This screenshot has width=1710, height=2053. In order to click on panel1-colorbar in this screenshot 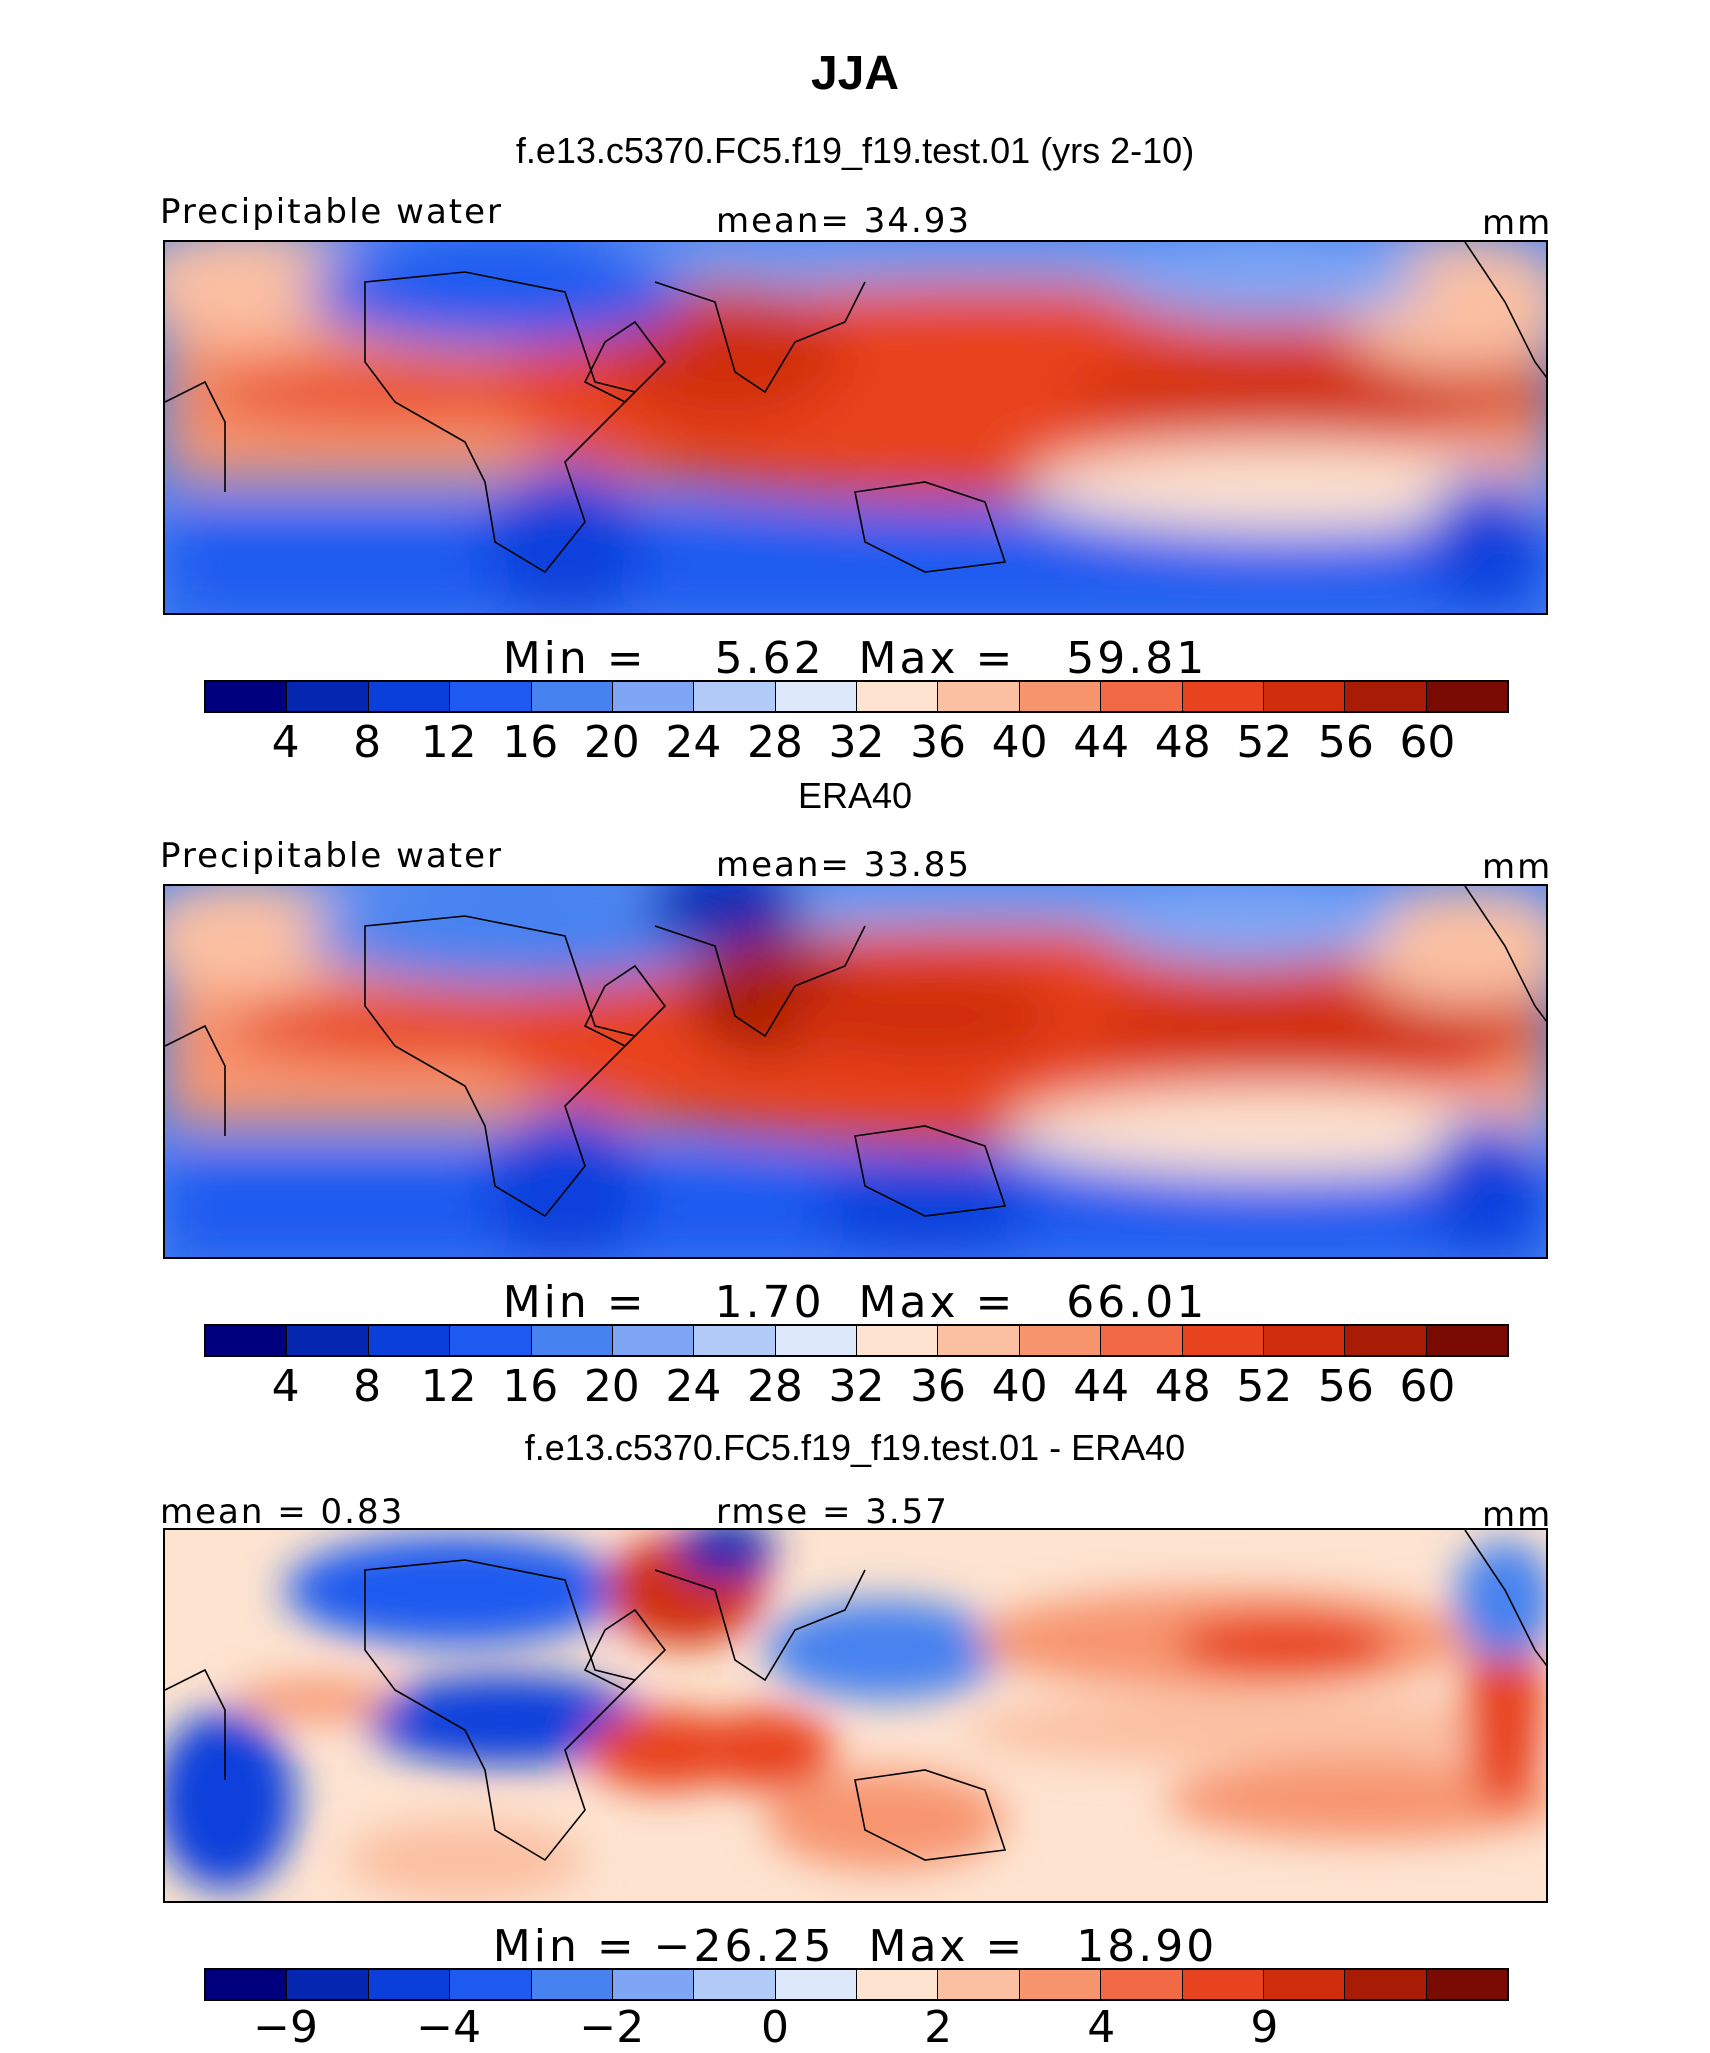, I will do `click(856, 696)`.